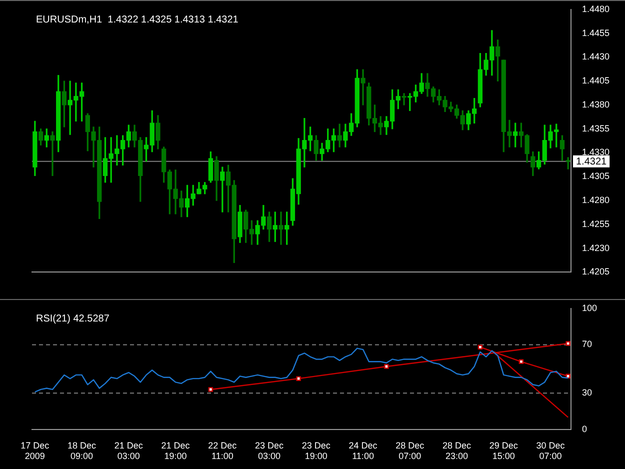 Image resolution: width=625 pixels, height=469 pixels. Describe the element at coordinates (596, 128) in the screenshot. I see `y-tick-label: 1.4355` at that location.